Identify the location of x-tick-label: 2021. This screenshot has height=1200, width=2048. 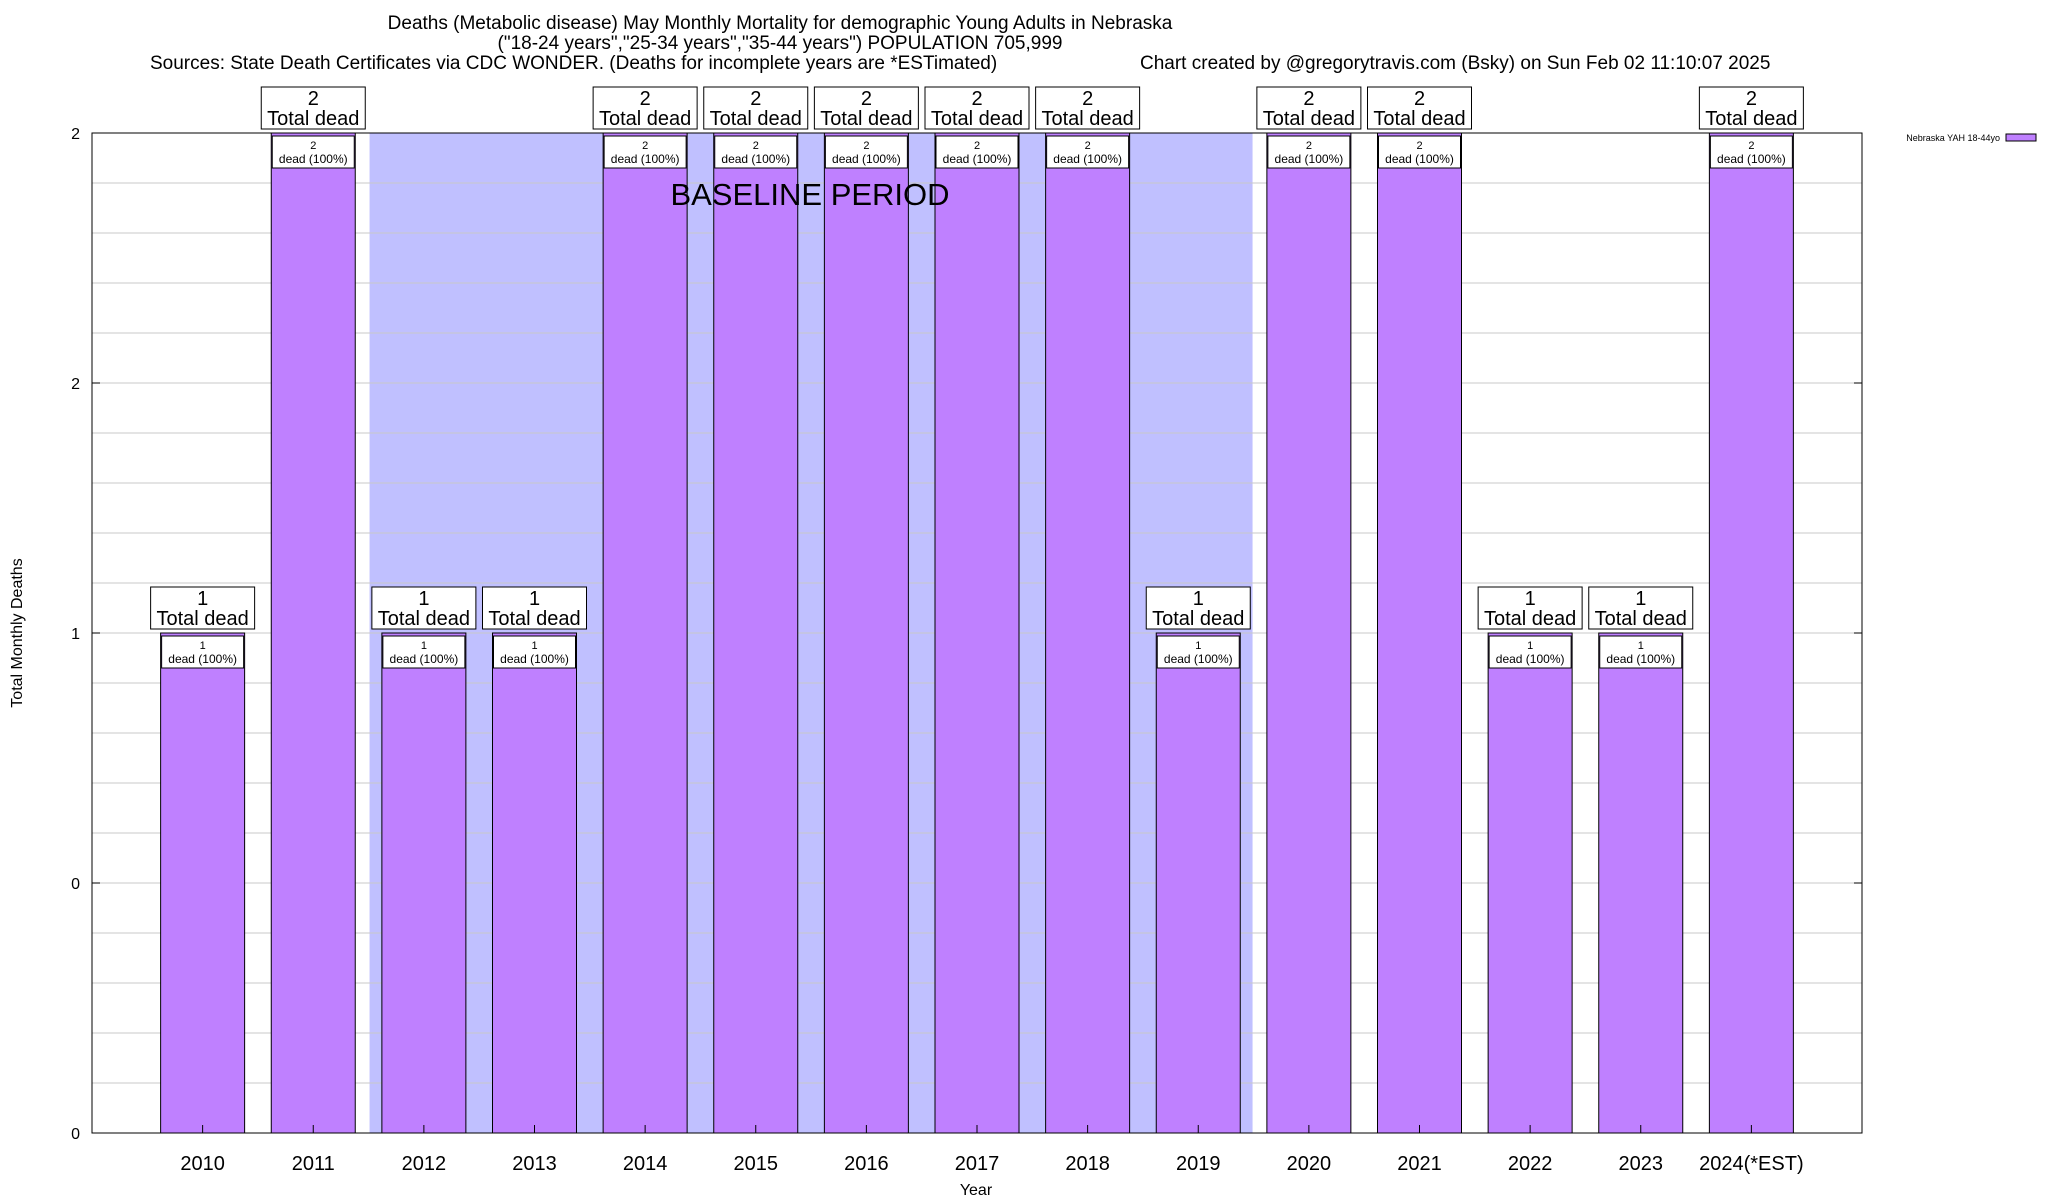
(1419, 1164).